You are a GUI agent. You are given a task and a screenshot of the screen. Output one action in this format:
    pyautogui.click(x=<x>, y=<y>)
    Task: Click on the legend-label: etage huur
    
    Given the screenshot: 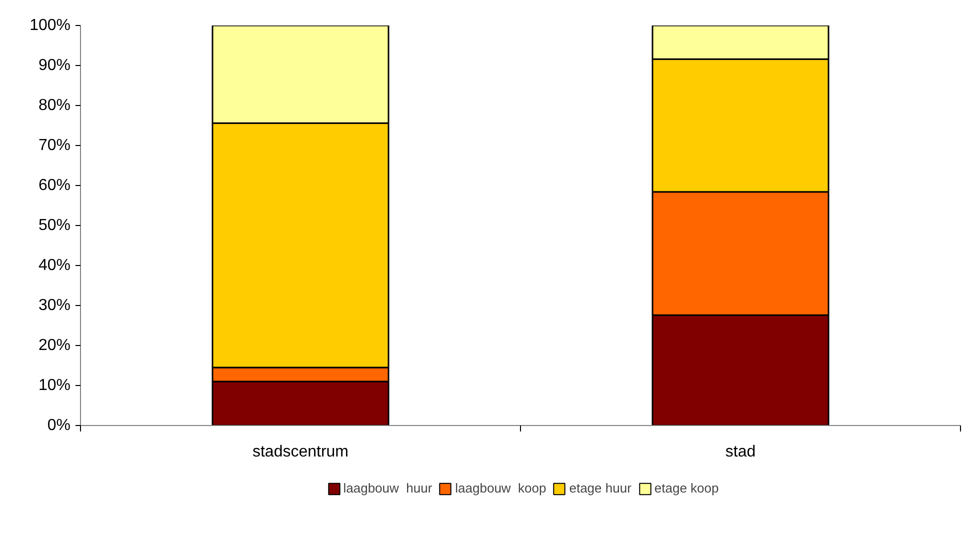 What is the action you would take?
    pyautogui.click(x=600, y=488)
    